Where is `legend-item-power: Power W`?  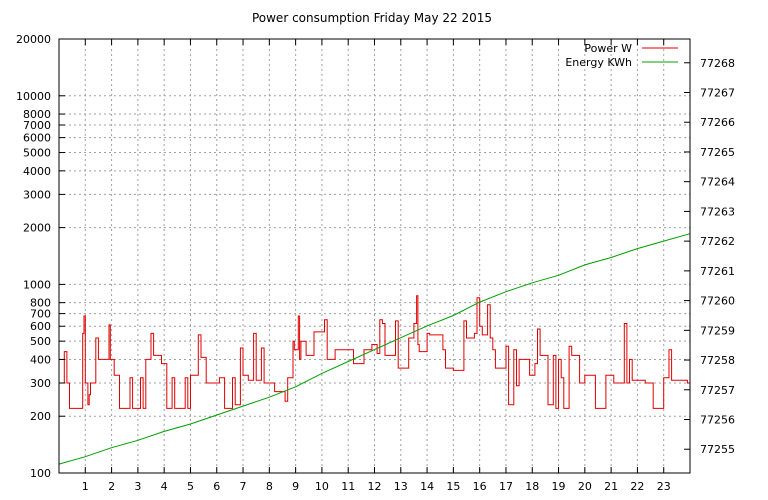
legend-item-power: Power W is located at coordinates (631, 48).